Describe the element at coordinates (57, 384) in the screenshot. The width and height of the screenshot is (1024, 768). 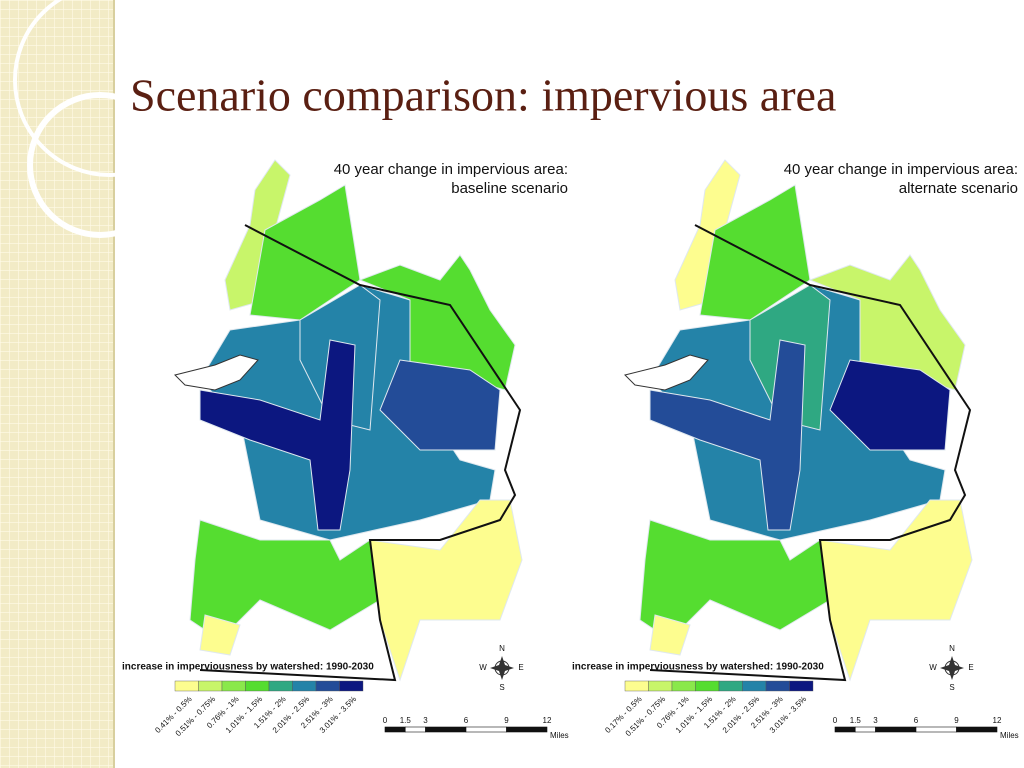
I see `side-strip` at that location.